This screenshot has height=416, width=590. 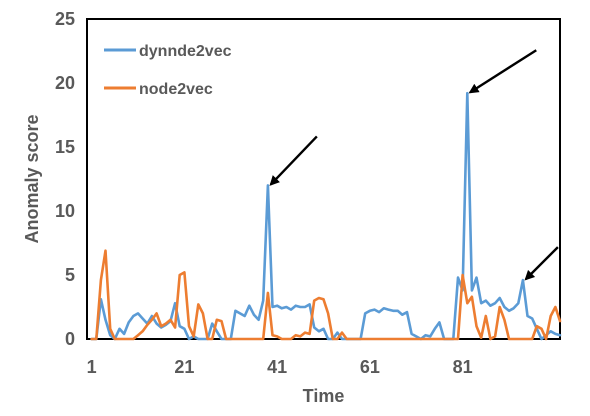 What do you see at coordinates (185, 51) in the screenshot?
I see `legend-label-dynnde2vec: dynnde2vec` at bounding box center [185, 51].